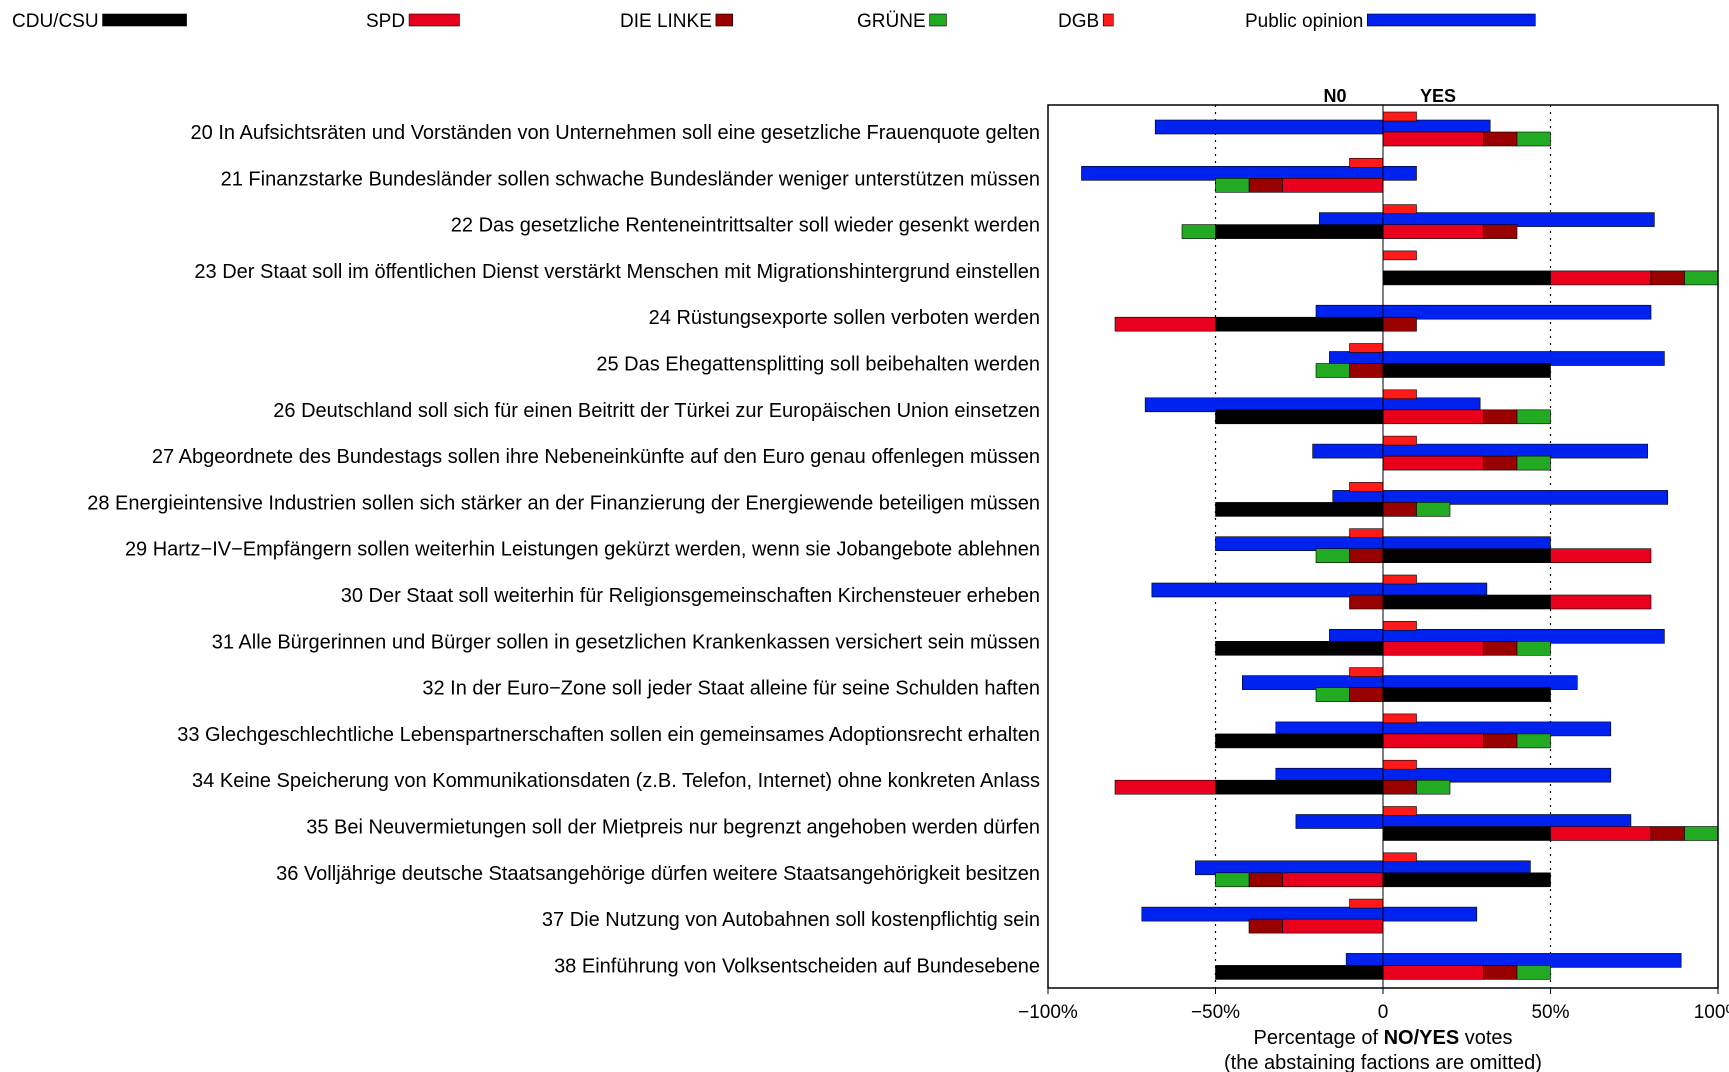 This screenshot has height=1072, width=1729. I want to click on header-yes: YES, so click(1438, 96).